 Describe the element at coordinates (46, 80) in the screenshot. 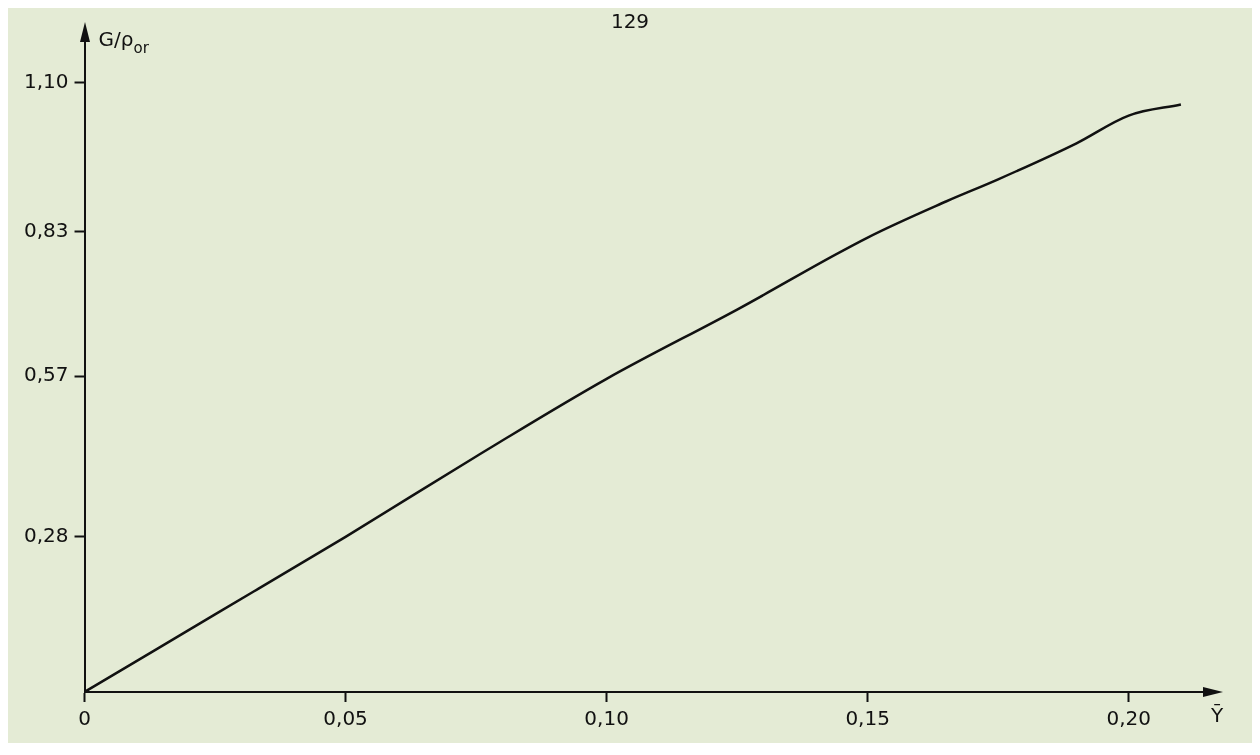

I see `y-tick-label: 1,10` at that location.